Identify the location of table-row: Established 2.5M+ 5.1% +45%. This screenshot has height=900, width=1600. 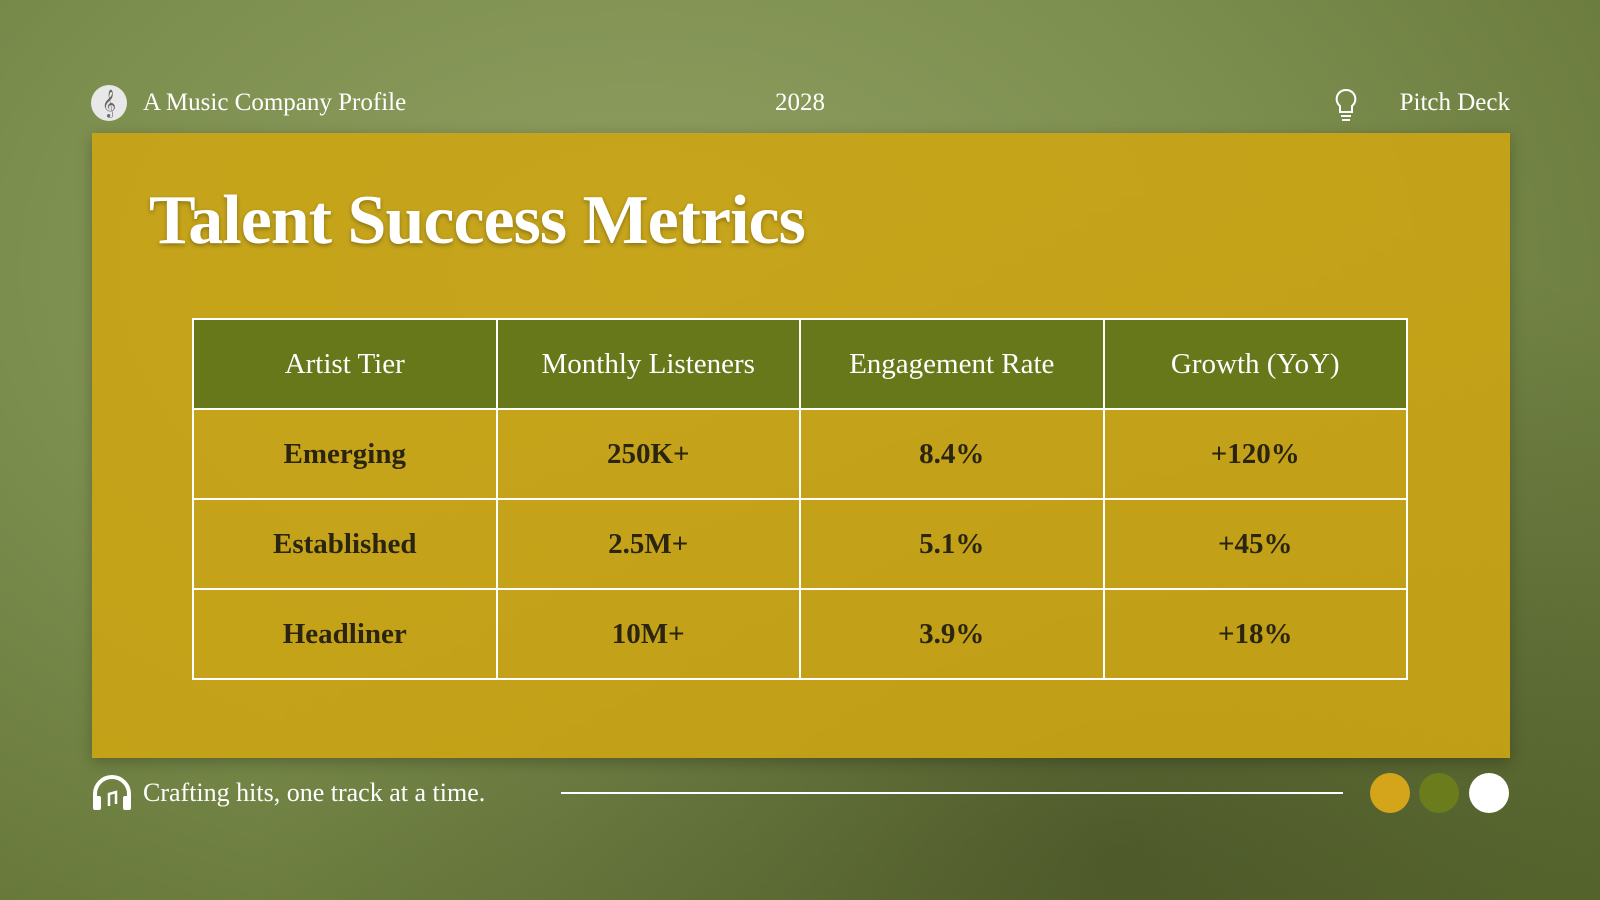
(800, 544).